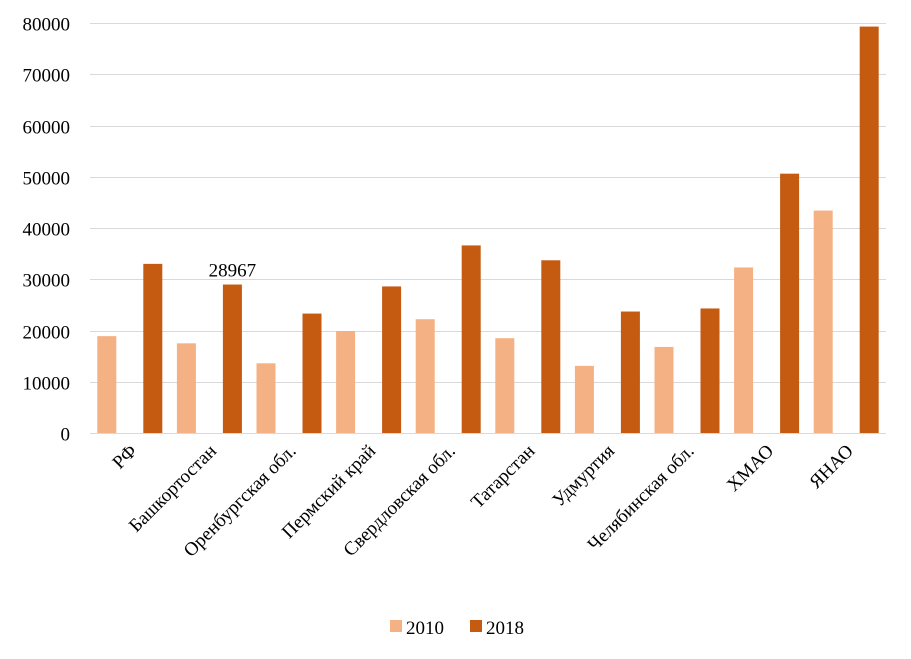 This screenshot has height=659, width=911. What do you see at coordinates (47, 179) in the screenshot?
I see `y-tick-label: 50000` at bounding box center [47, 179].